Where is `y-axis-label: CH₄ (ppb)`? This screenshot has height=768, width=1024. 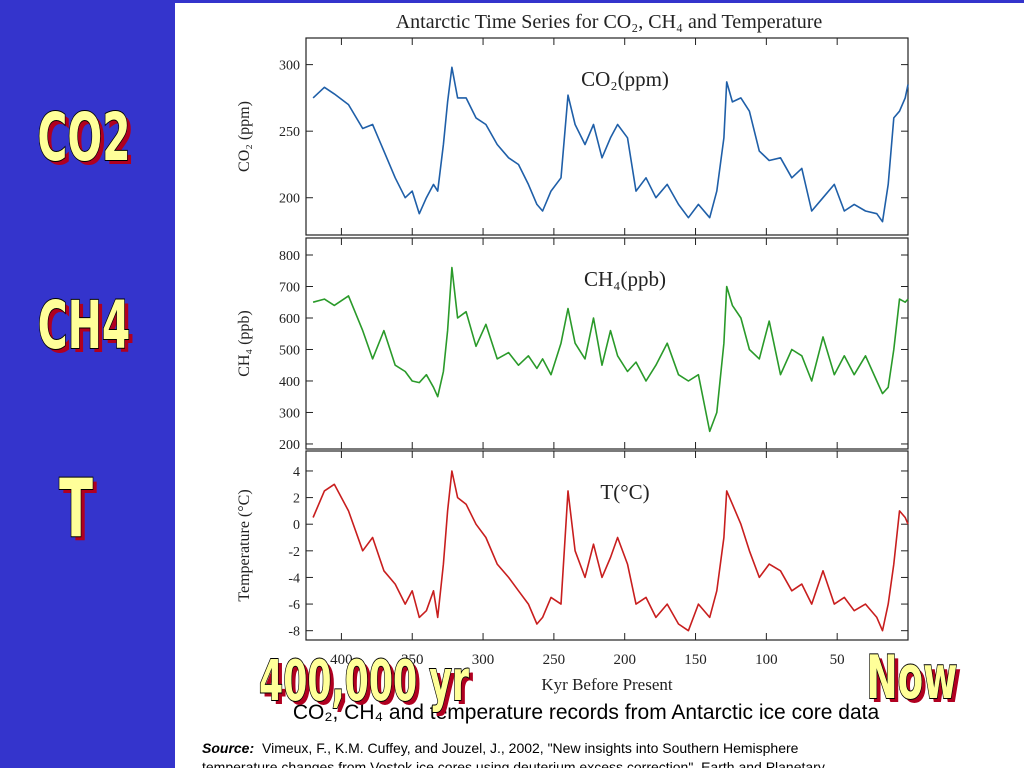
y-axis-label: CH₄ (ppb) is located at coordinates (244, 343).